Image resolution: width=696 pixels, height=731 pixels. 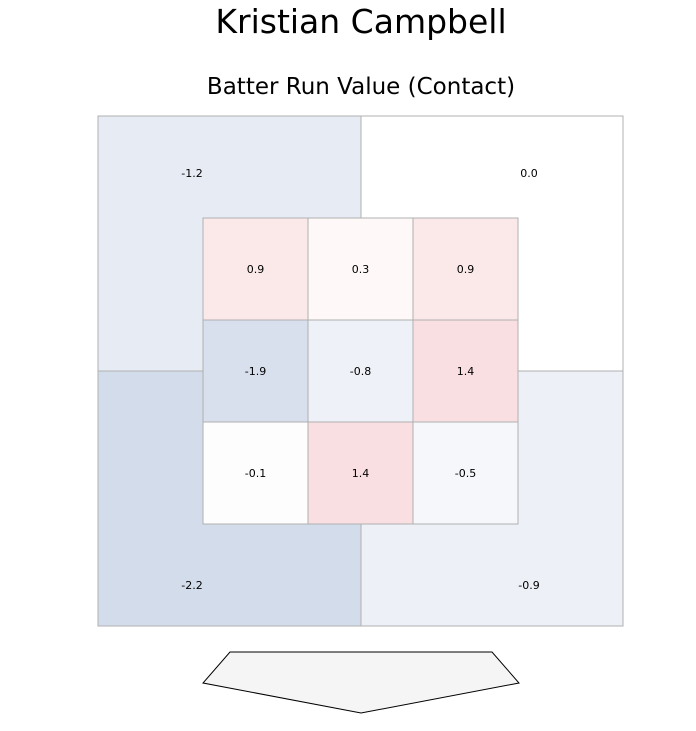 I want to click on inner-zone-r1-c1, so click(x=255, y=269).